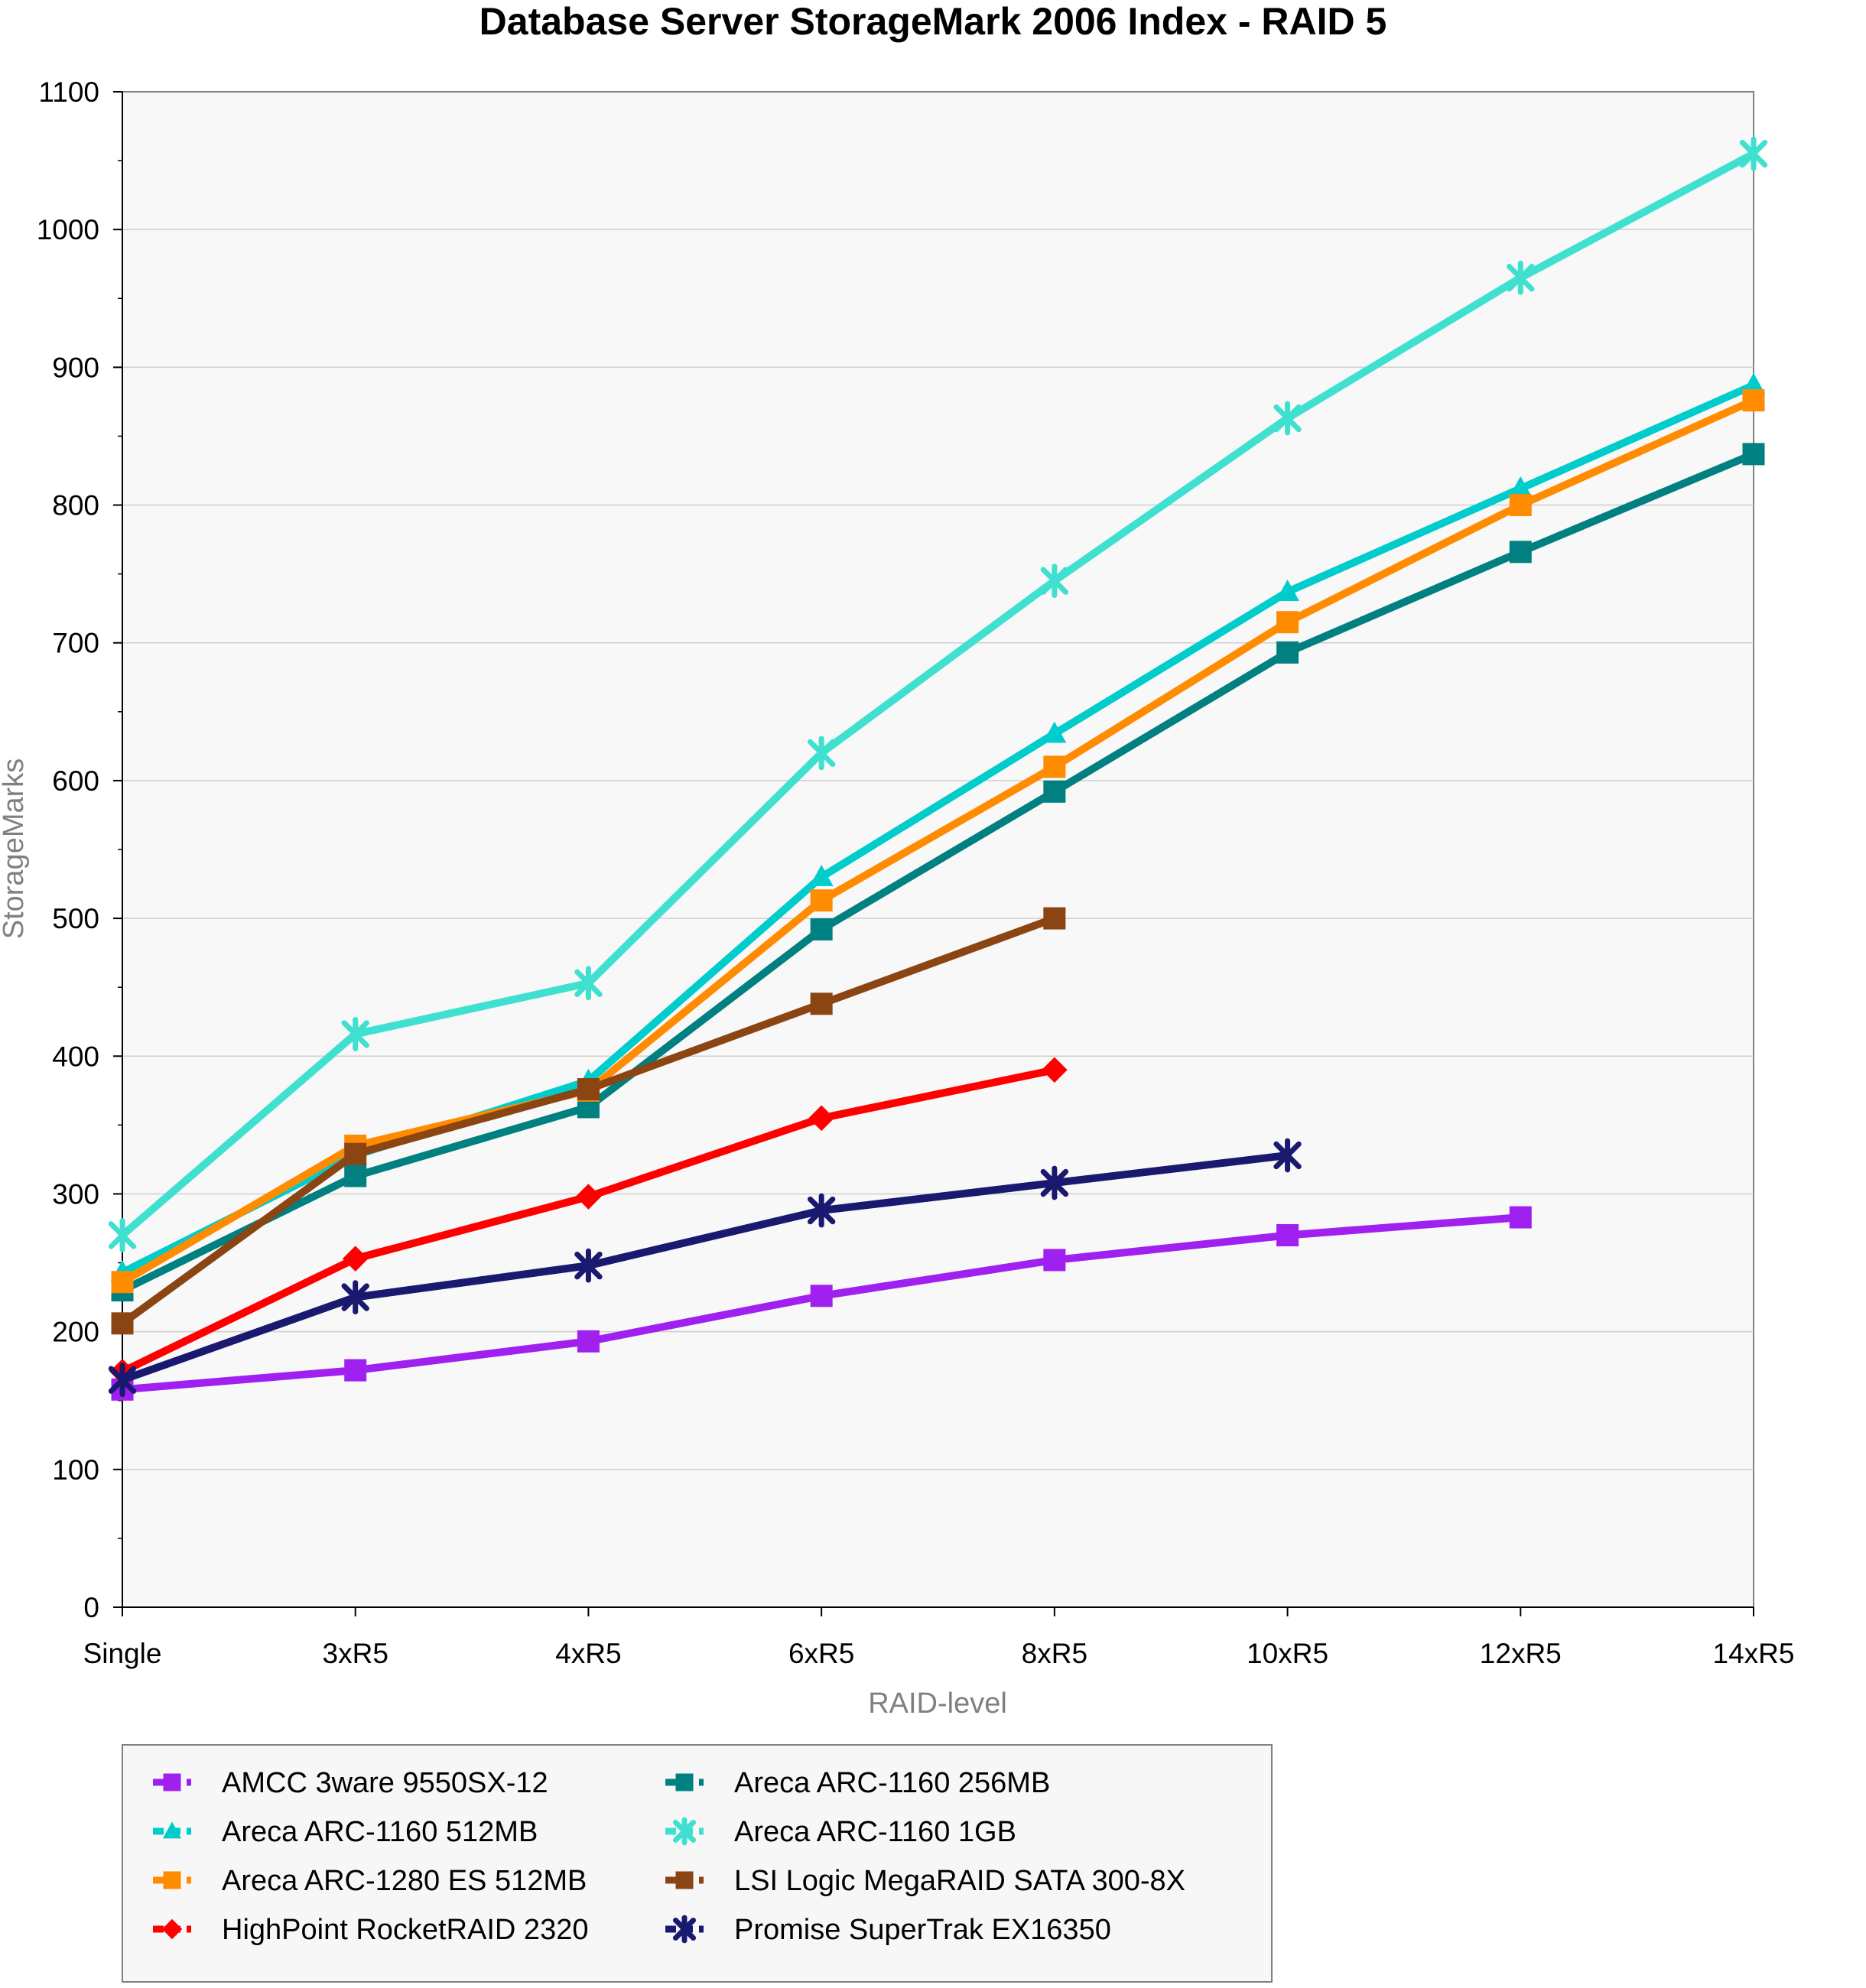 This screenshot has height=1988, width=1866. What do you see at coordinates (405, 1881) in the screenshot?
I see `legend-label: Areca ARC-1280 ES 512MB` at bounding box center [405, 1881].